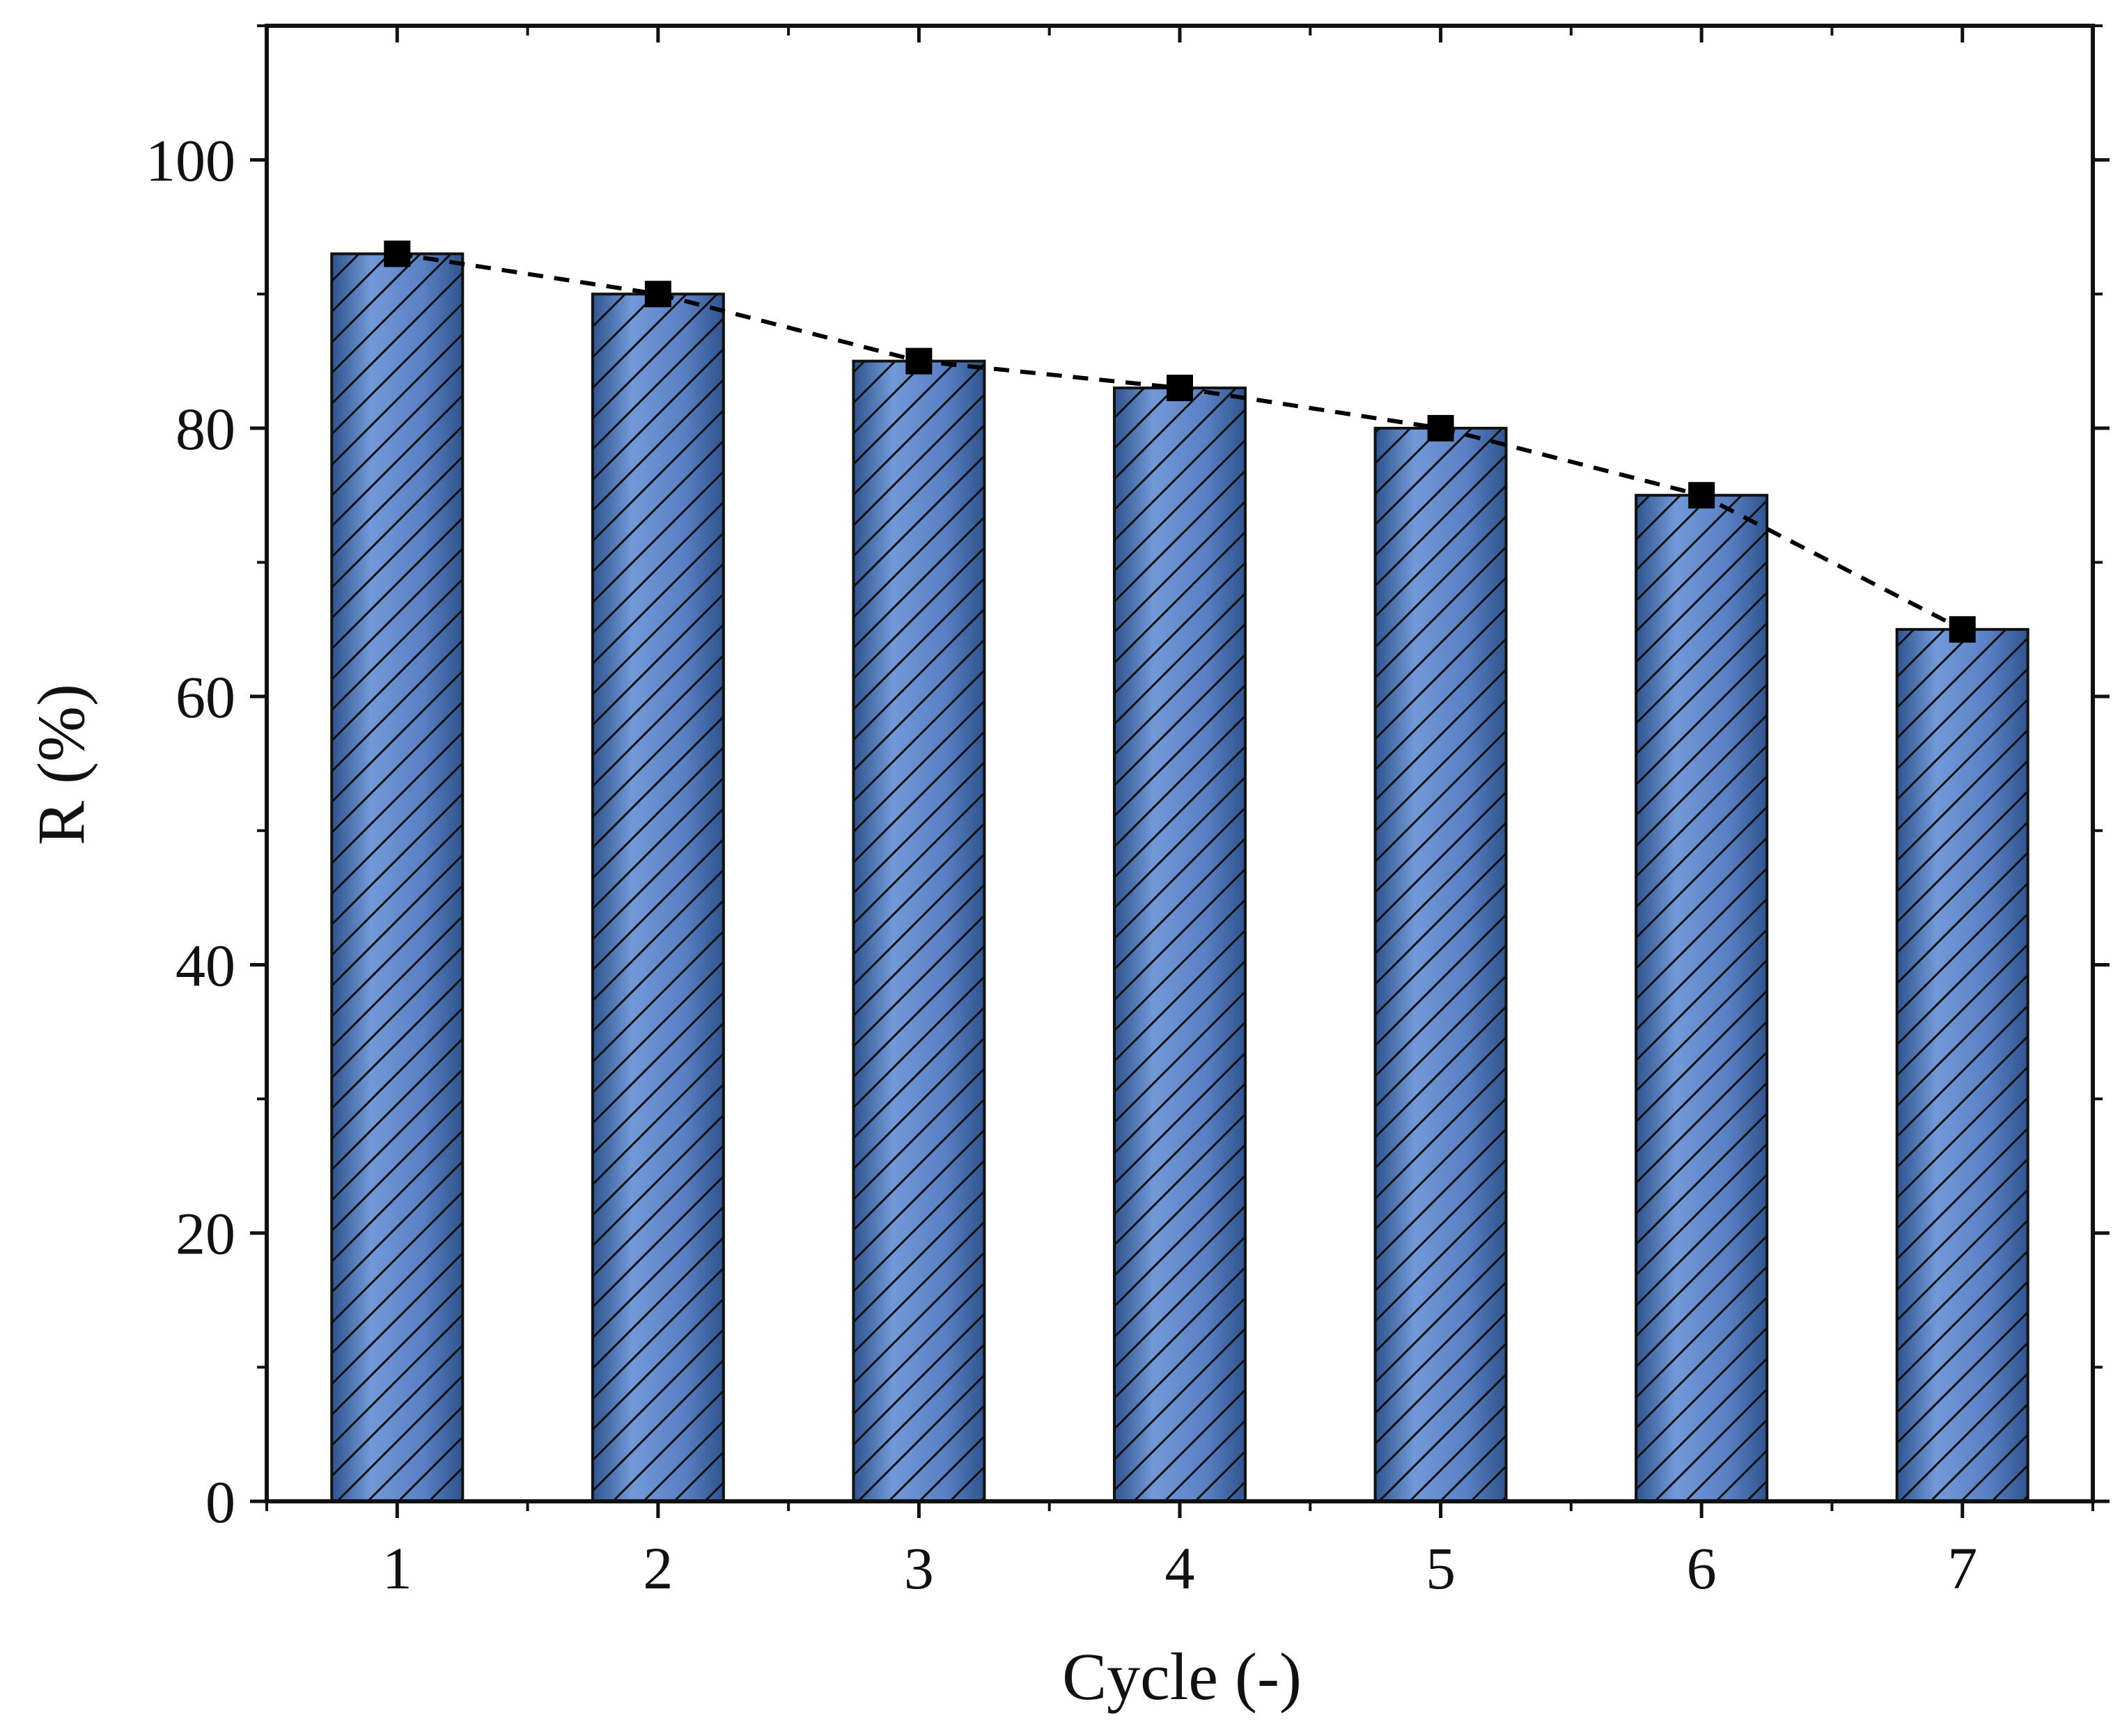  What do you see at coordinates (1702, 1568) in the screenshot?
I see `x-tick-label: 6` at bounding box center [1702, 1568].